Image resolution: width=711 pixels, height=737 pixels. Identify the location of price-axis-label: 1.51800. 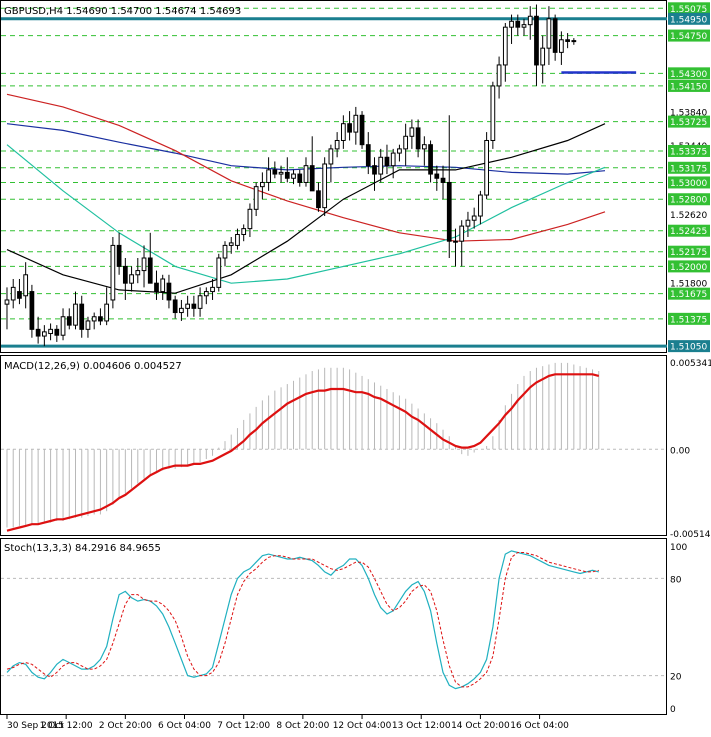
(688, 285).